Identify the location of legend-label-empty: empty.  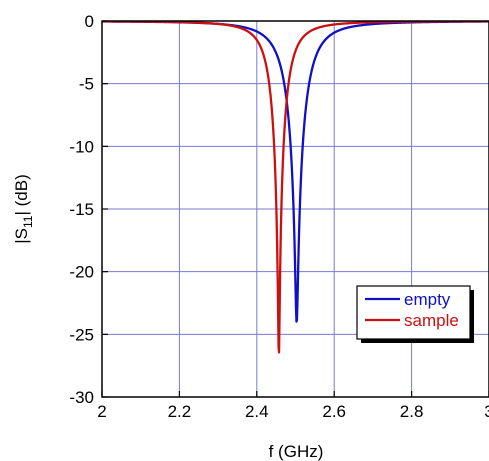
(427, 299).